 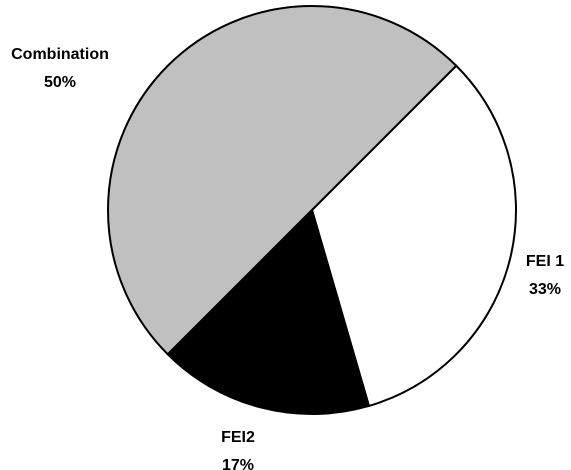 What do you see at coordinates (60, 82) in the screenshot?
I see `slice-value-label: 50%` at bounding box center [60, 82].